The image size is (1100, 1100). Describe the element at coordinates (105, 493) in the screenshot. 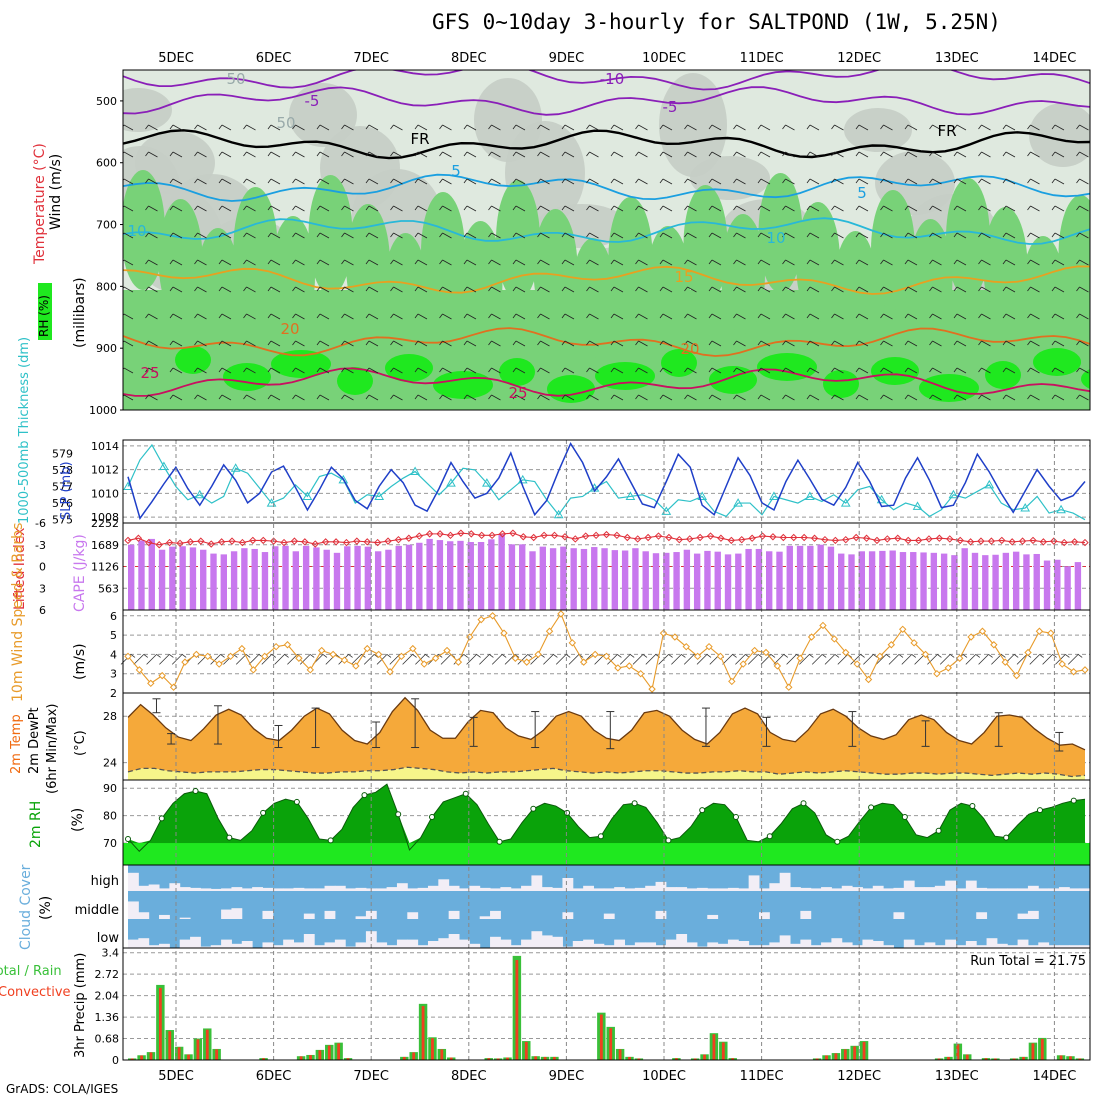

I see `slp-tick-label: 1010` at that location.